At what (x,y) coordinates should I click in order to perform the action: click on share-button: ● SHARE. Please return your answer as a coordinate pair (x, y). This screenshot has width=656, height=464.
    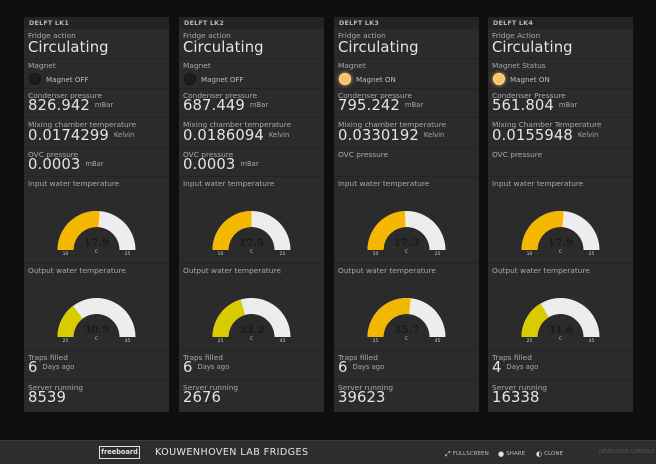
    Looking at the image, I should click on (511, 453).